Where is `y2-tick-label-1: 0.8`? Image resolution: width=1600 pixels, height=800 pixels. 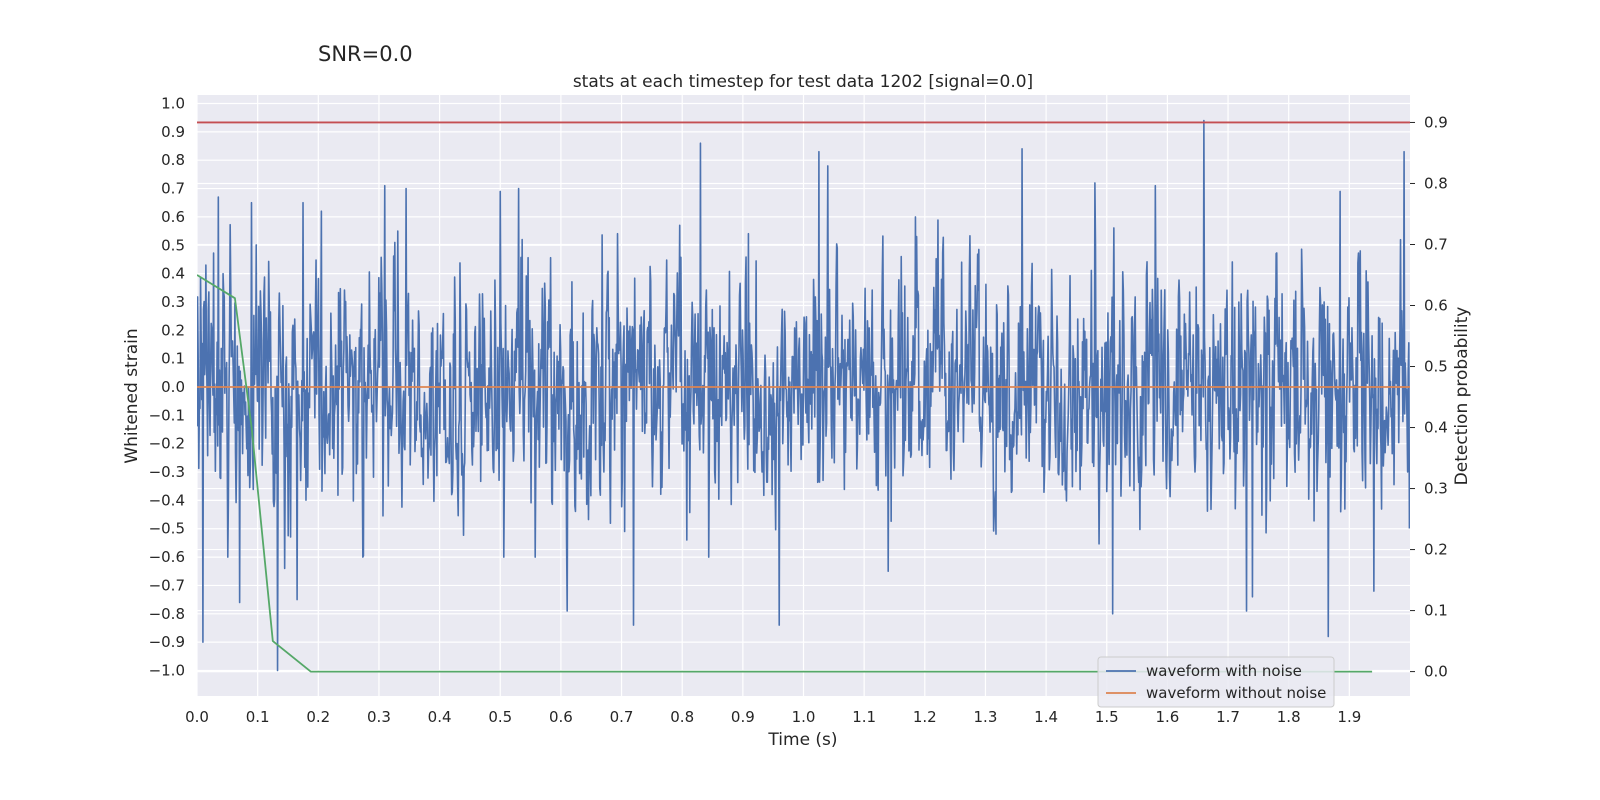
y2-tick-label-1: 0.8 is located at coordinates (1436, 183).